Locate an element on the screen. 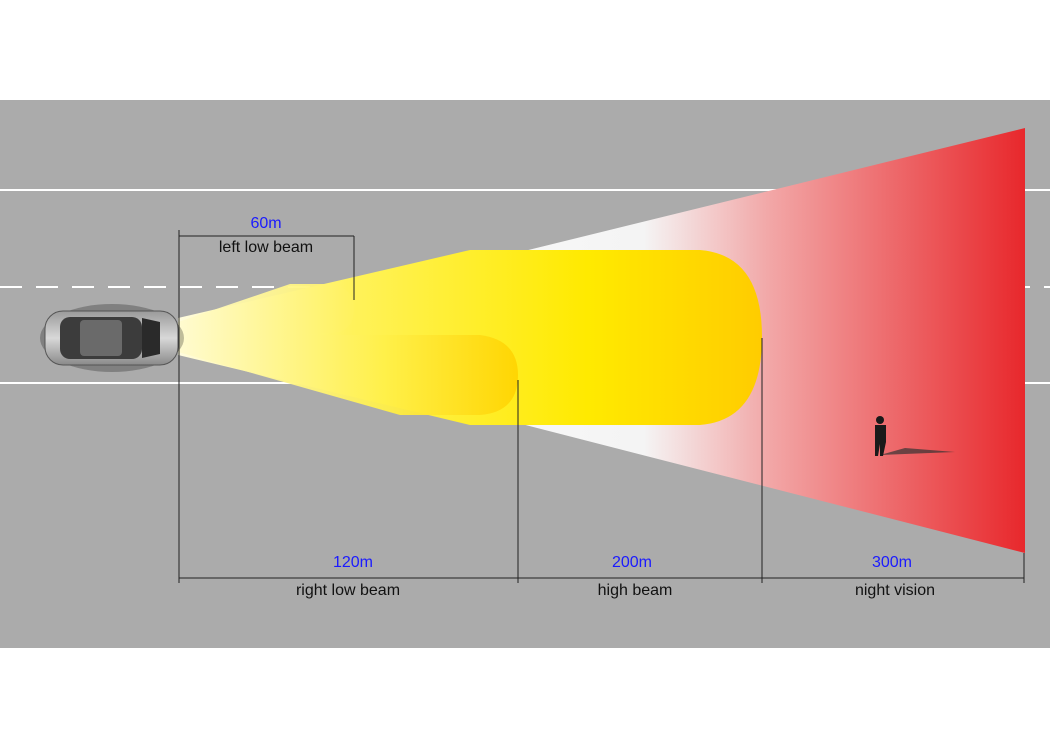  pedestrian is located at coordinates (915, 436).